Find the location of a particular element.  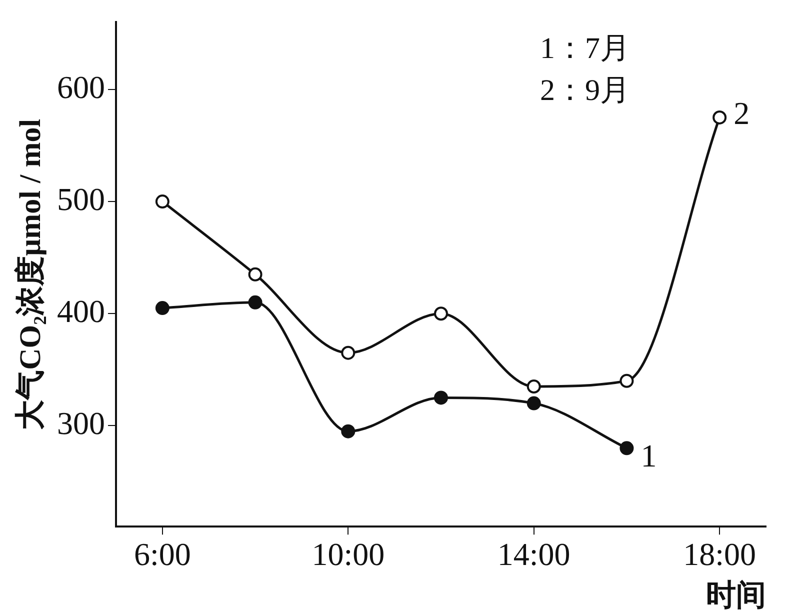

annotation: 2：9月 is located at coordinates (585, 91).